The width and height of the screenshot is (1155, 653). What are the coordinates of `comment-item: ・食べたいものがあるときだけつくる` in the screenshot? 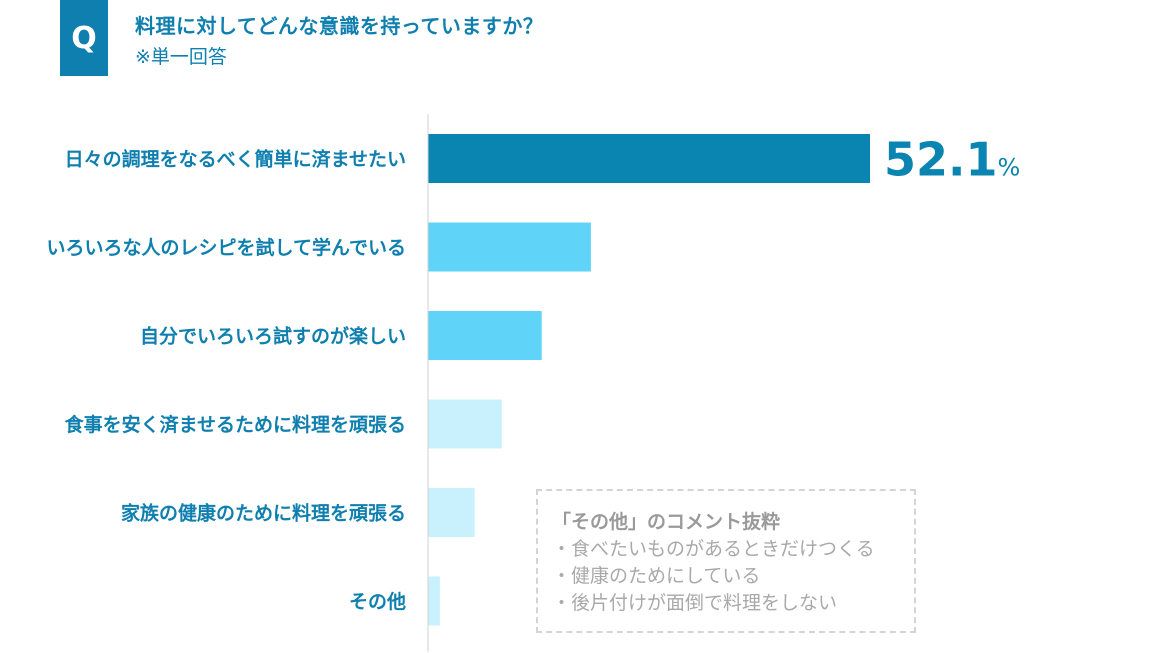 It's located at (713, 549).